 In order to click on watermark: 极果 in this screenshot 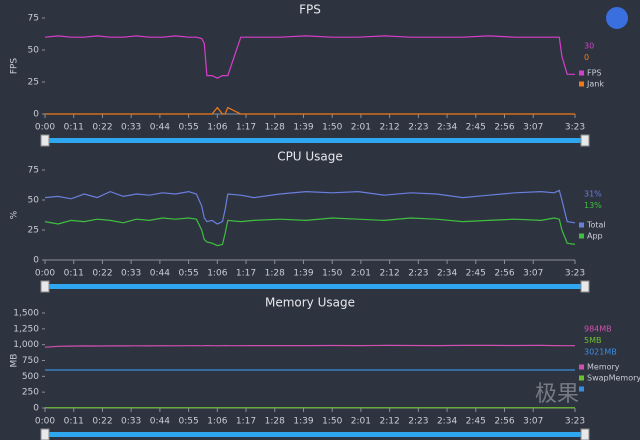, I will do `click(557, 394)`.